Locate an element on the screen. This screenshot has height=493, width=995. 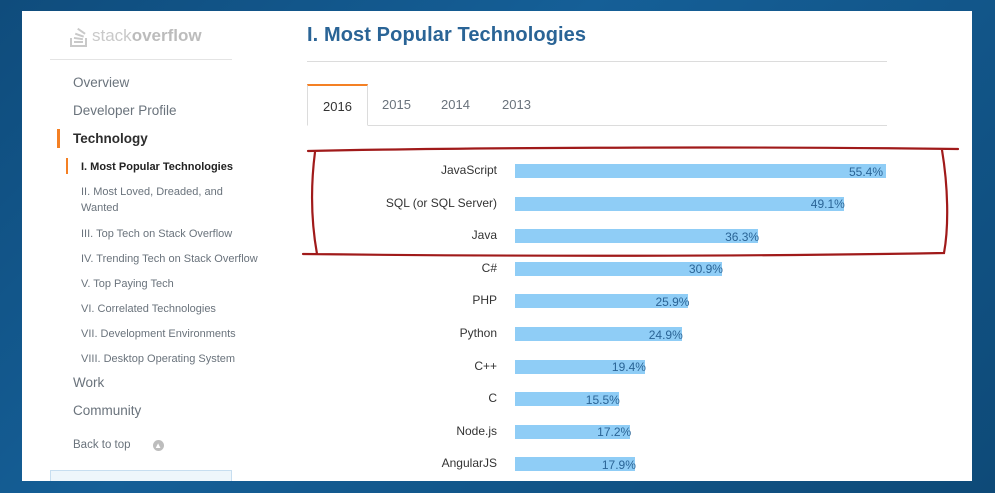
sidebar-item-technology: Technology is located at coordinates (110, 138).